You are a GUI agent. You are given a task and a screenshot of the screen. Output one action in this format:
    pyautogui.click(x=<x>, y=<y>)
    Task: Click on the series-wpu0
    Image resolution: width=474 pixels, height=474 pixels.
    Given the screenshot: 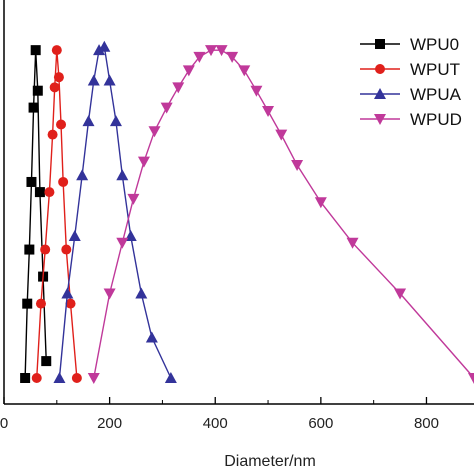 What is the action you would take?
    pyautogui.click(x=36, y=214)
    